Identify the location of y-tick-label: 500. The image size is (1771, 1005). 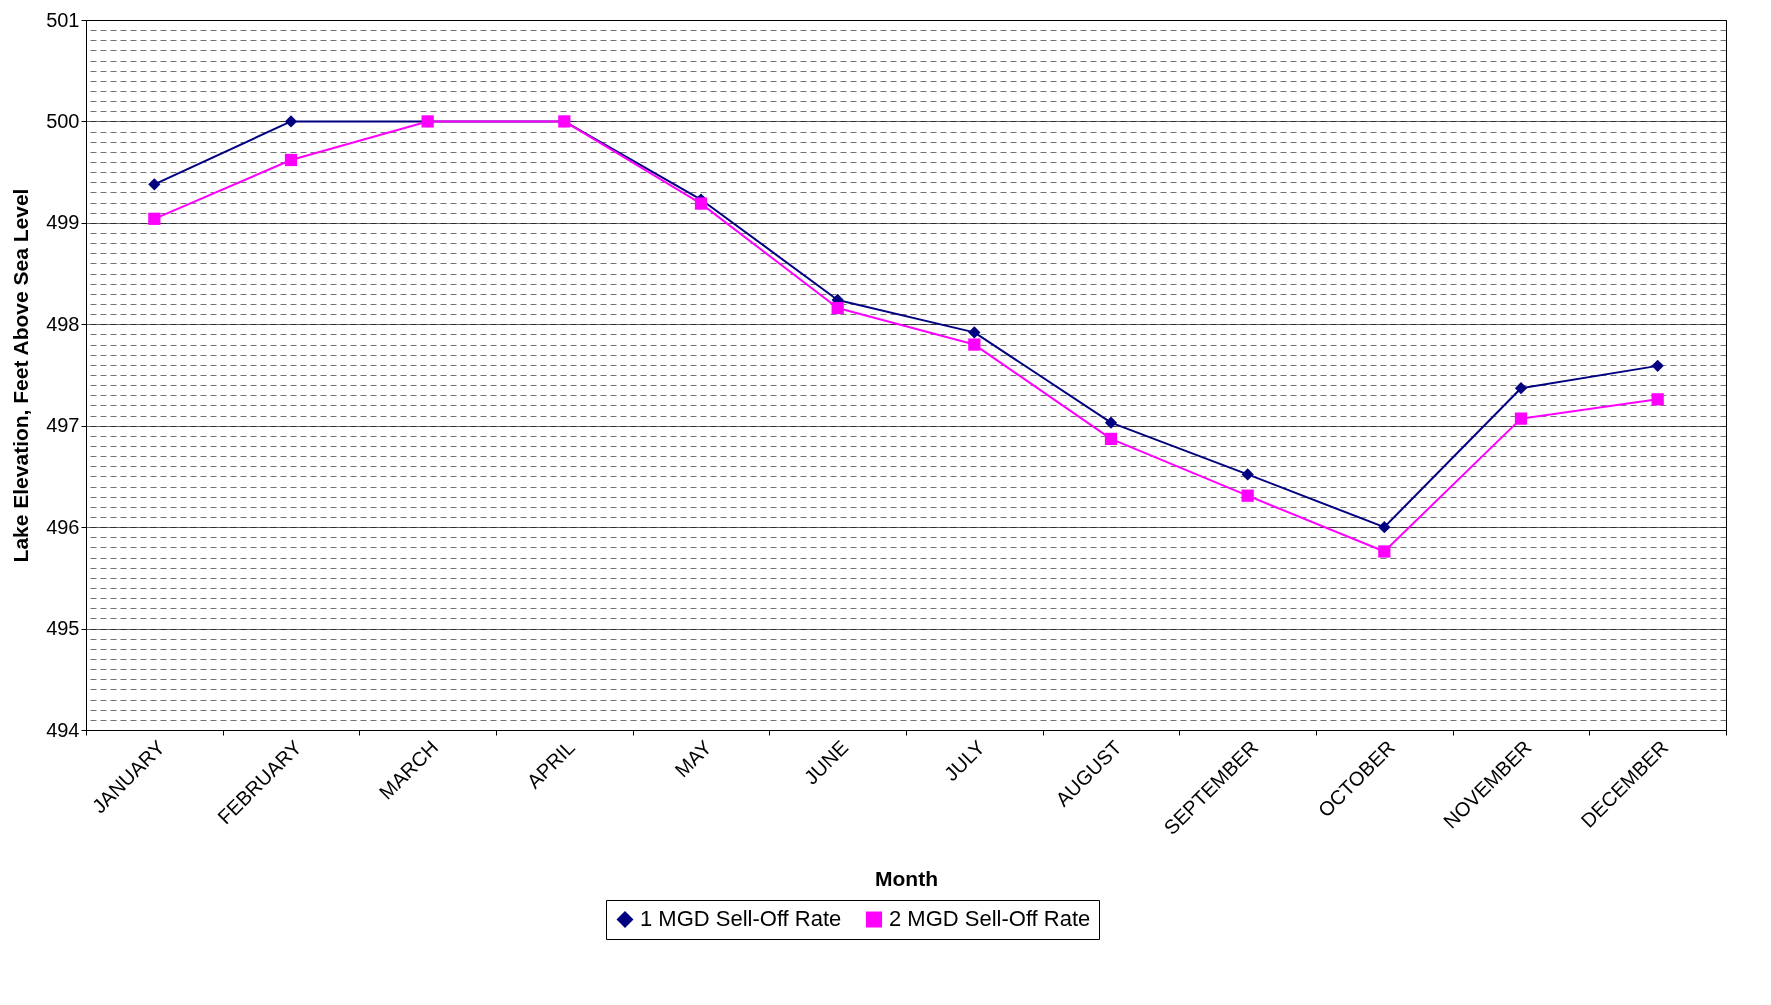
(63, 120).